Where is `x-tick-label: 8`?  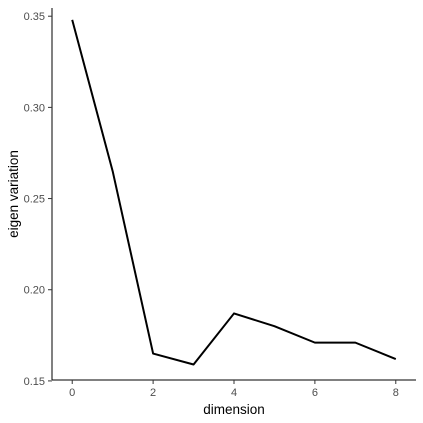
x-tick-label: 8 is located at coordinates (396, 393).